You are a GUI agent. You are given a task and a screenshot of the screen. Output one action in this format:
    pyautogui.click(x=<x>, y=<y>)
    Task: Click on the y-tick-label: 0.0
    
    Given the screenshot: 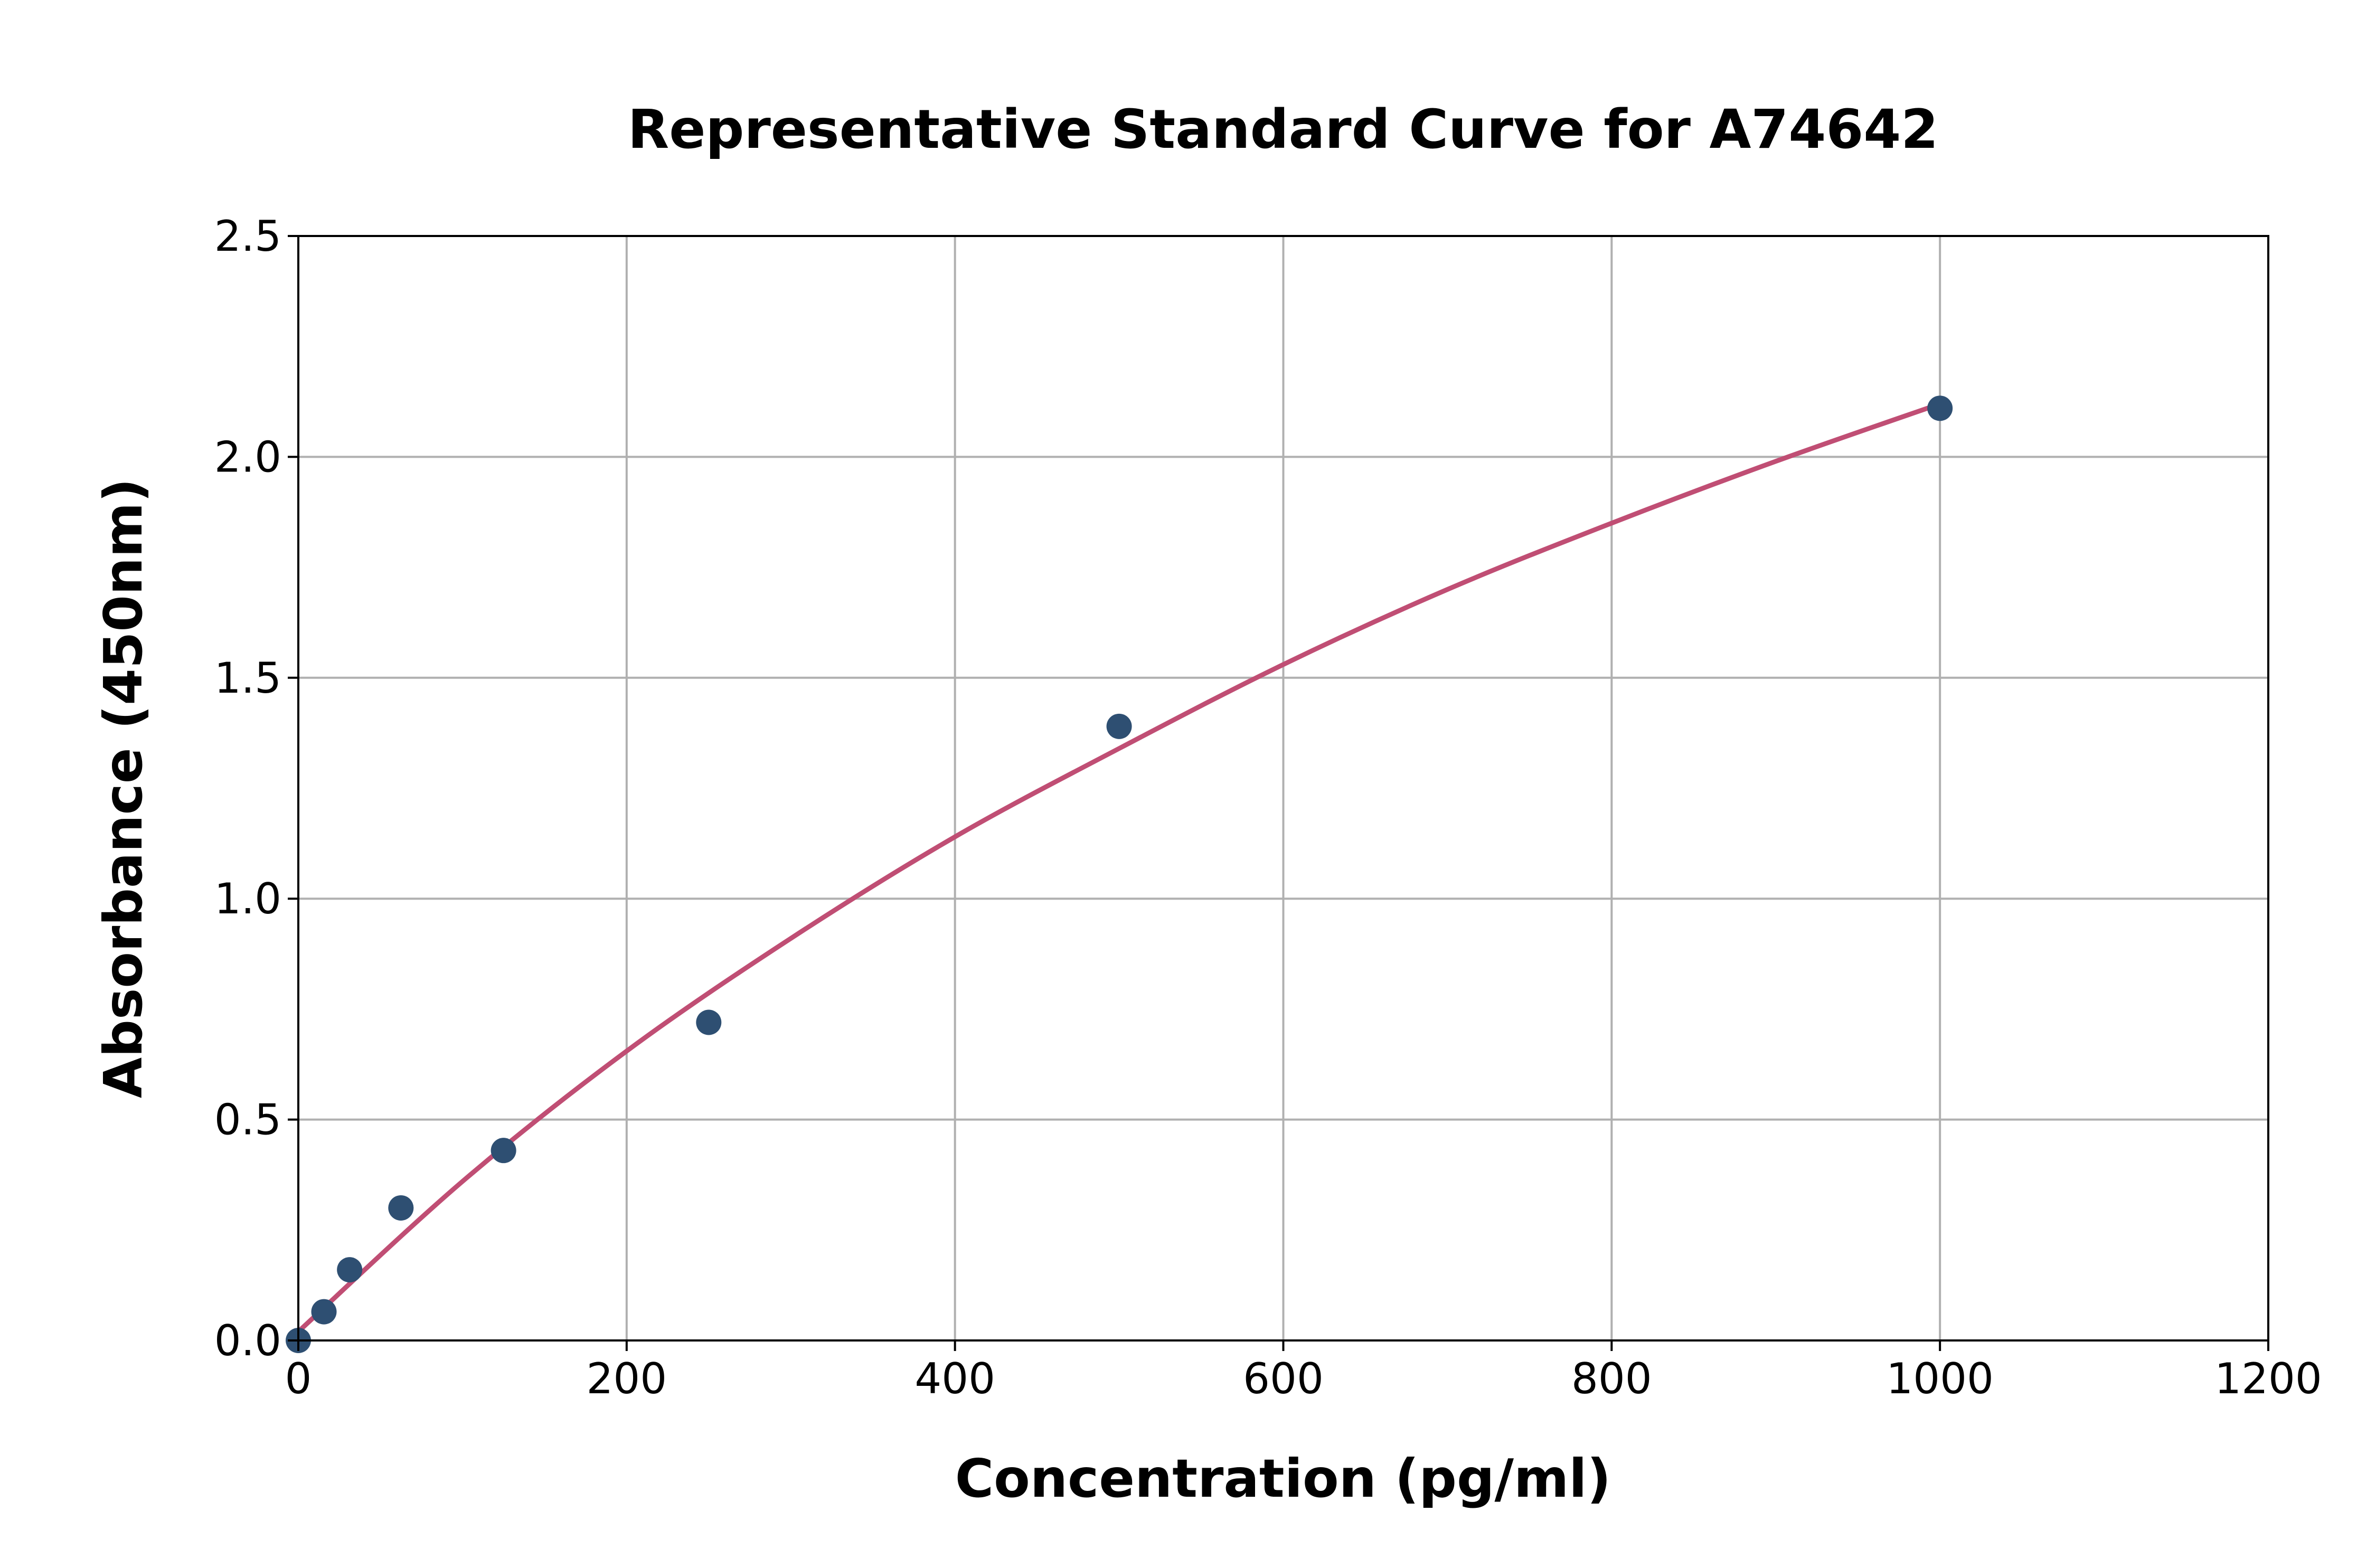 What is the action you would take?
    pyautogui.click(x=247, y=1340)
    